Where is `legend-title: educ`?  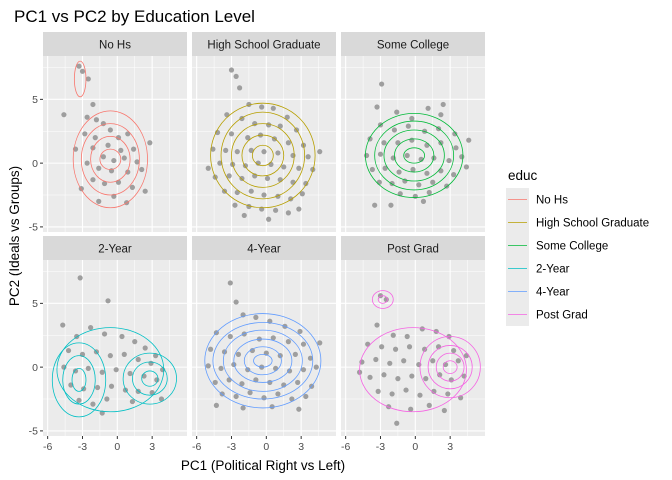
legend-title: educ is located at coordinates (523, 175).